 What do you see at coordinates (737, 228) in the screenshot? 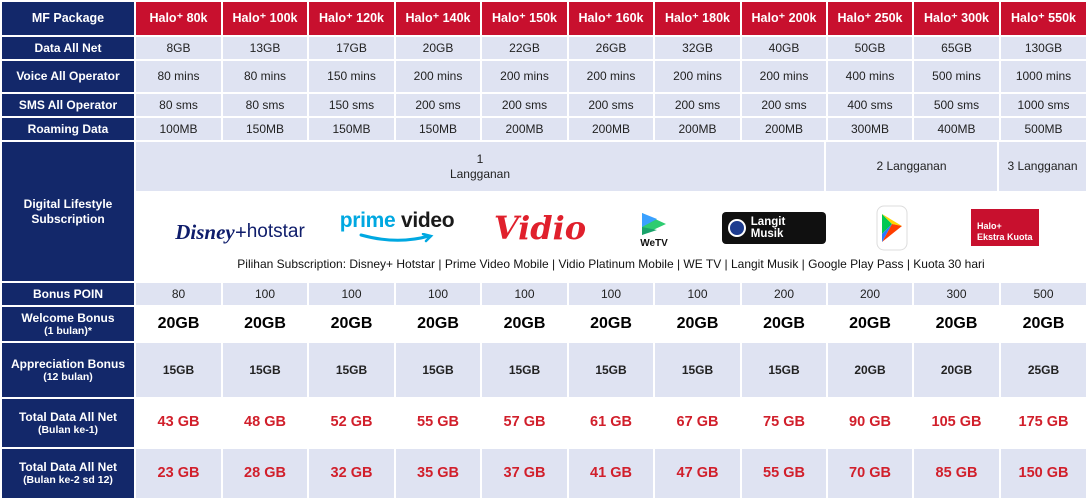
I see `langit-circle-icon` at bounding box center [737, 228].